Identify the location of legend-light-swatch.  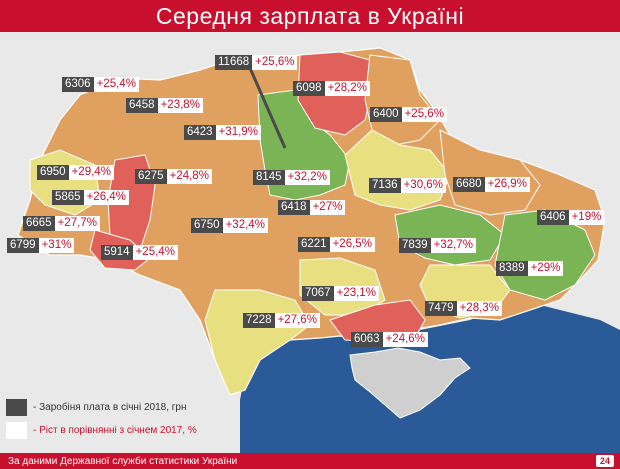
(16, 430).